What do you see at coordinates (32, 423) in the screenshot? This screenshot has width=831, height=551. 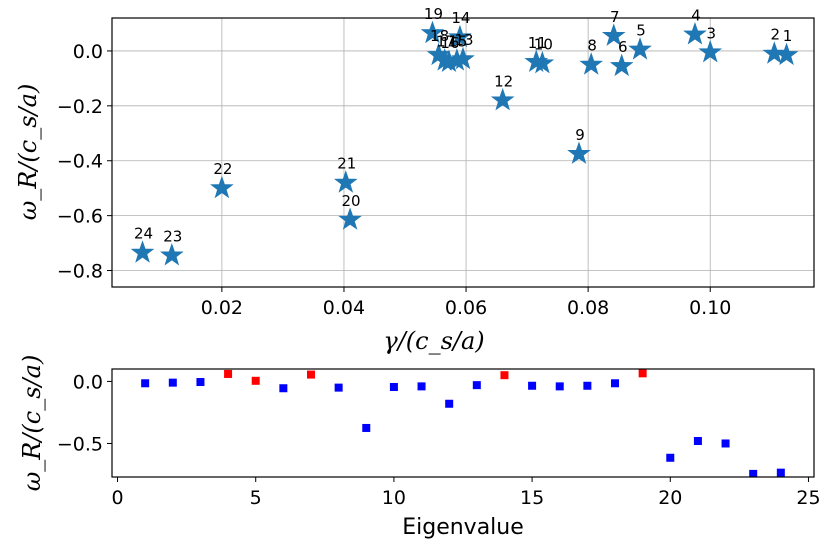 I see `bottom-y-axis-label: ω_R/(c_s/a)` at bounding box center [32, 423].